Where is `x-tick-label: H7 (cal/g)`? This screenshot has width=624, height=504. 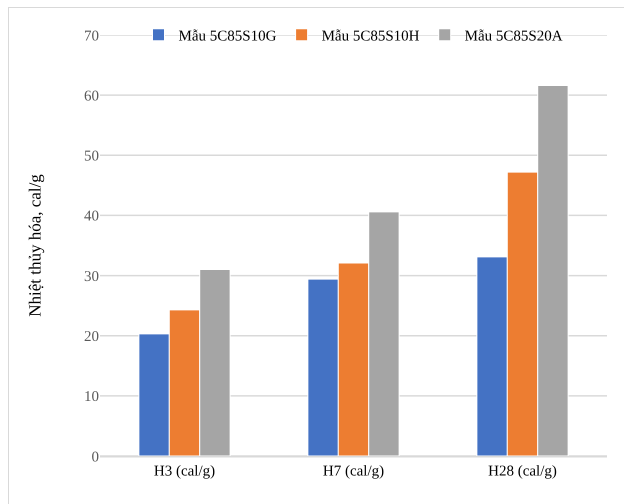 x-tick-label: H7 (cal/g) is located at coordinates (353, 472).